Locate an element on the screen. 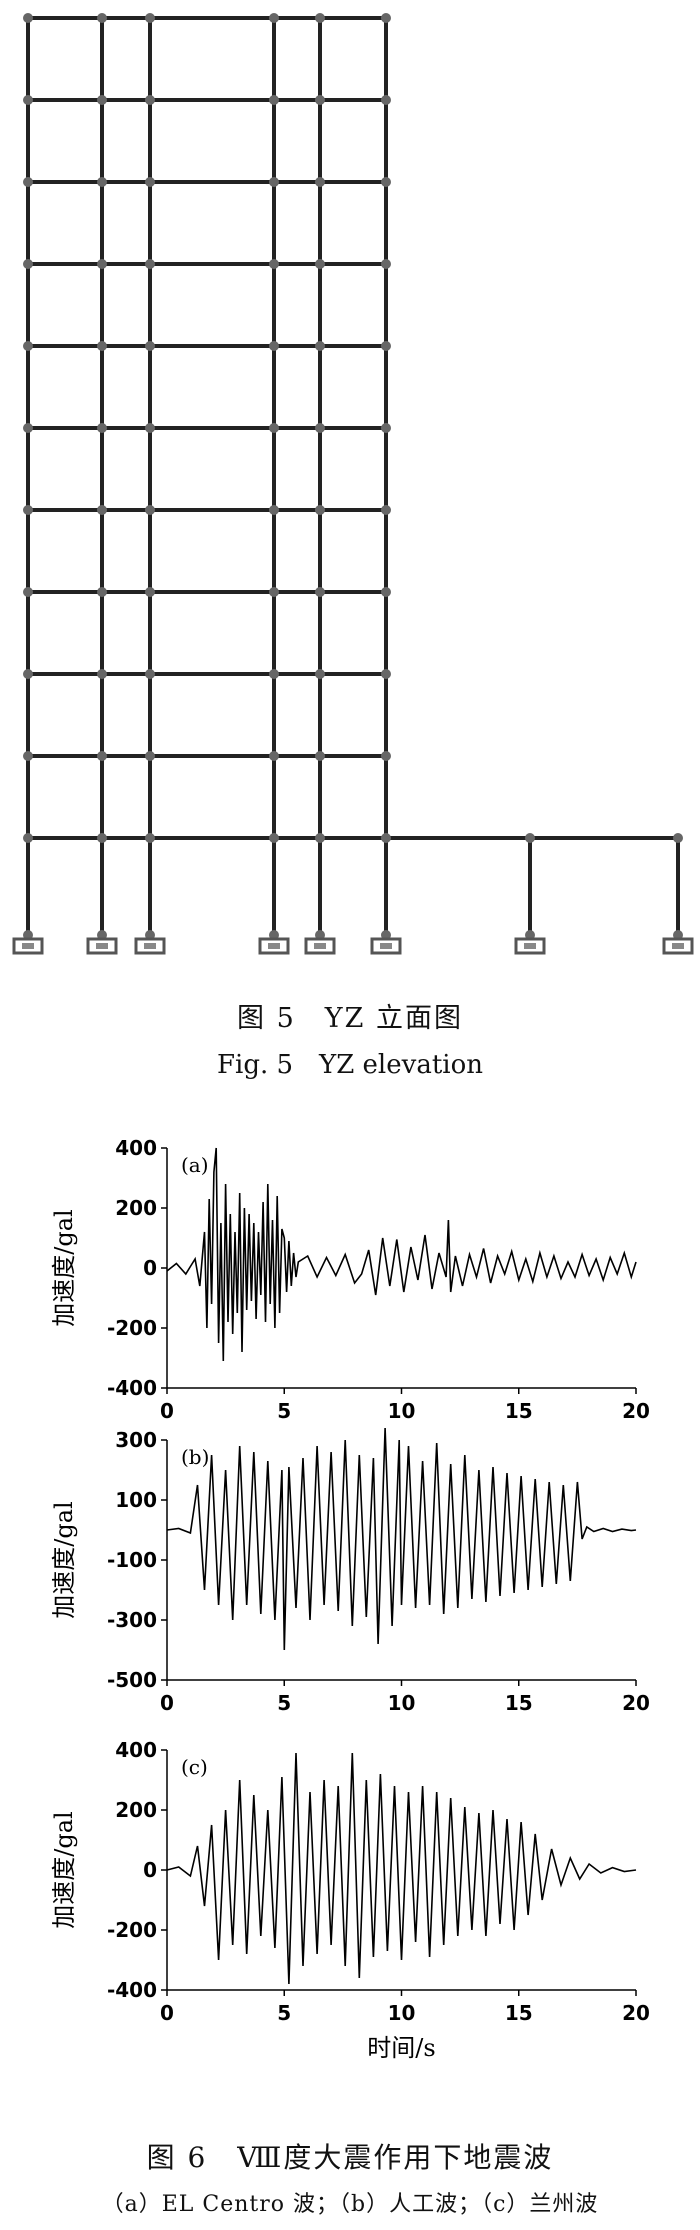  figure5-caption-cn: 图 5 YZ 立面图 is located at coordinates (350, 1018).